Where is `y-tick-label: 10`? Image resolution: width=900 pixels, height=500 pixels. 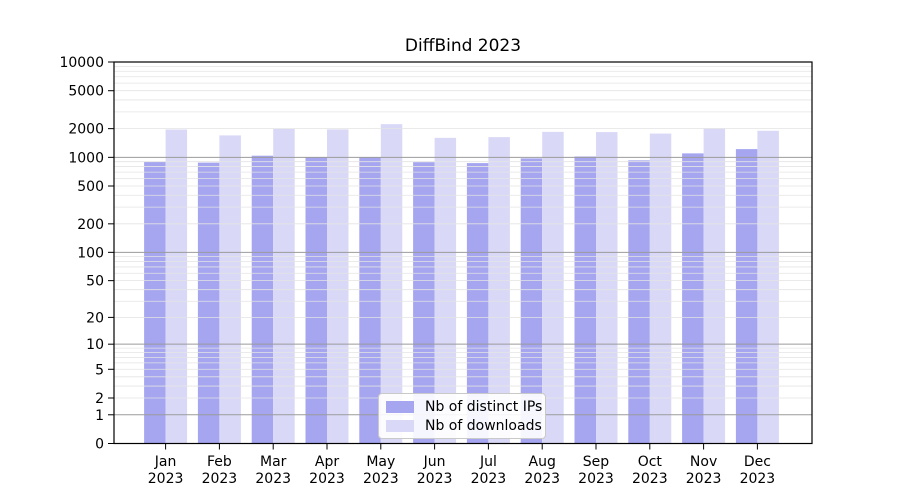
y-tick-label: 10 is located at coordinates (95, 345).